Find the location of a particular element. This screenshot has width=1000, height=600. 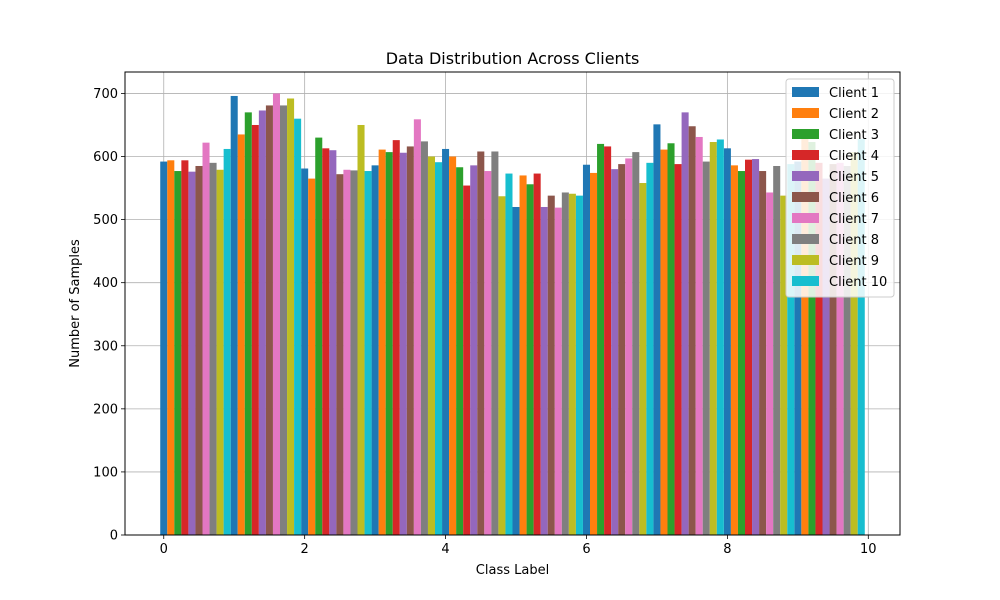

x-tick-label: 6 is located at coordinates (586, 549).